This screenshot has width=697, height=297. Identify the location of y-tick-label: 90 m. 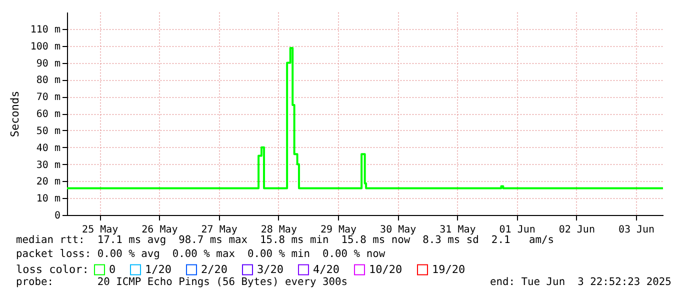
(48, 64).